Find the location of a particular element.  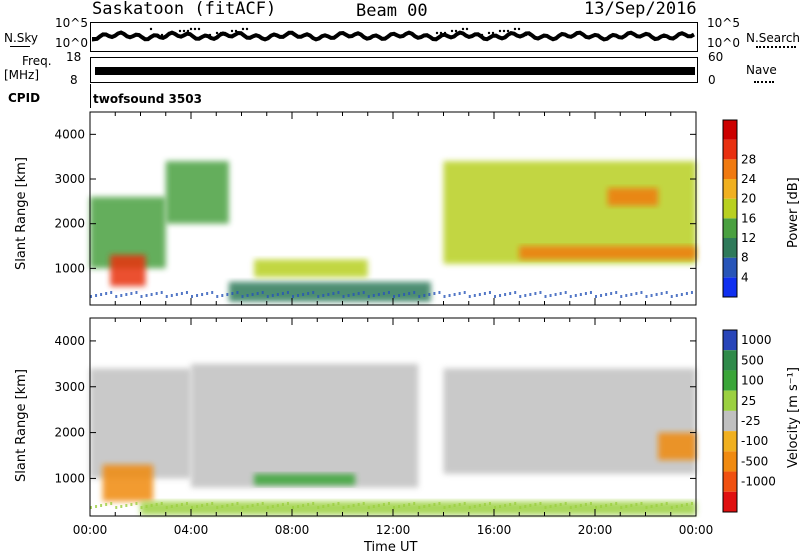

power-ytick-label: 1000 is located at coordinates (69, 268).